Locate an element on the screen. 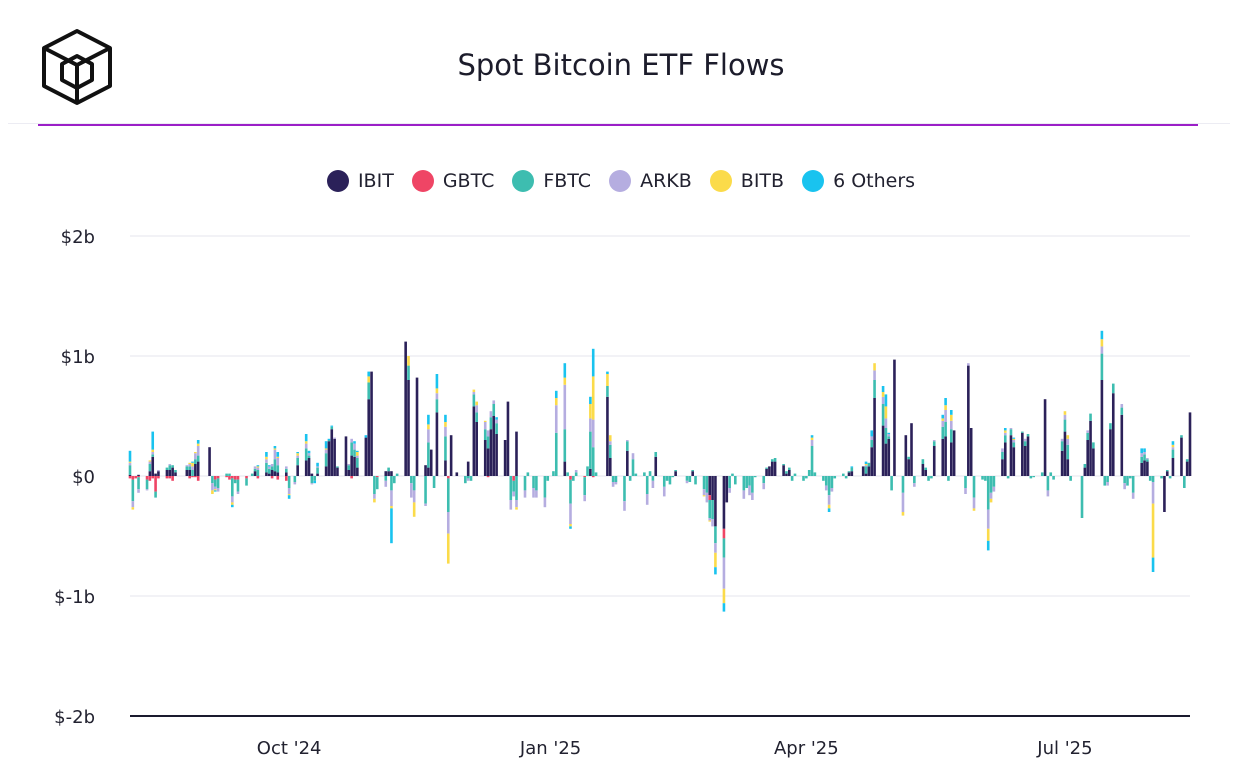  legend-item-arkb: ARKB is located at coordinates (650, 181).